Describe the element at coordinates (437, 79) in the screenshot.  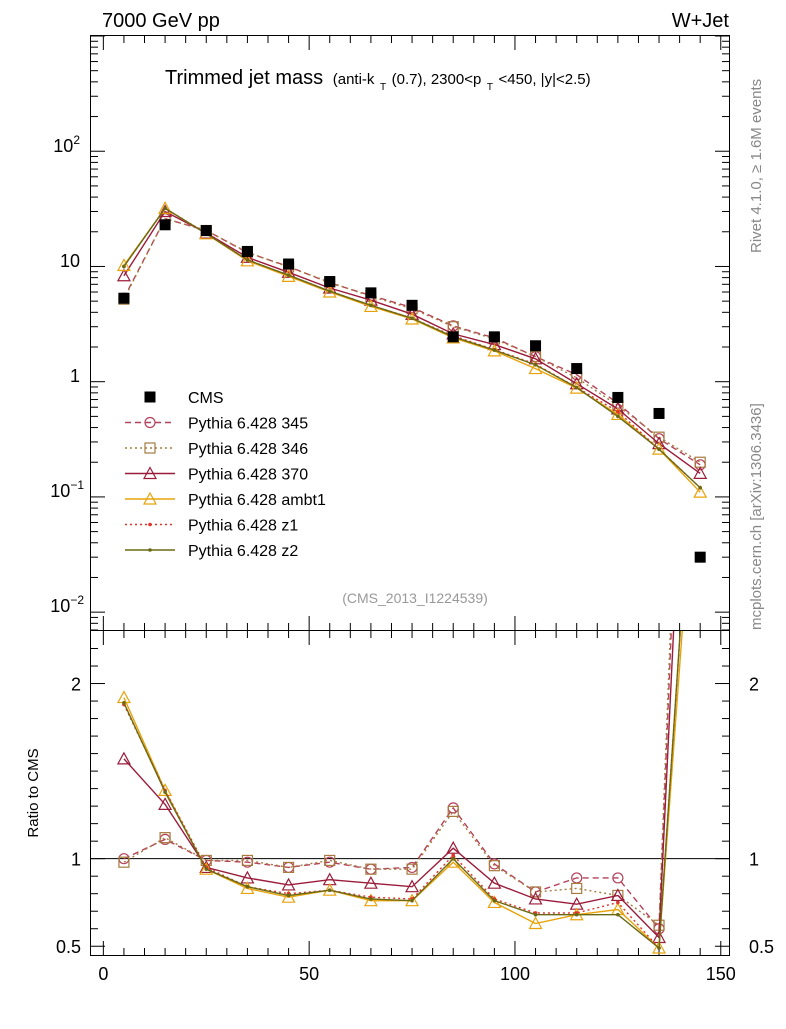
I see `title-detail-c: (0.7), 2300<p` at that location.